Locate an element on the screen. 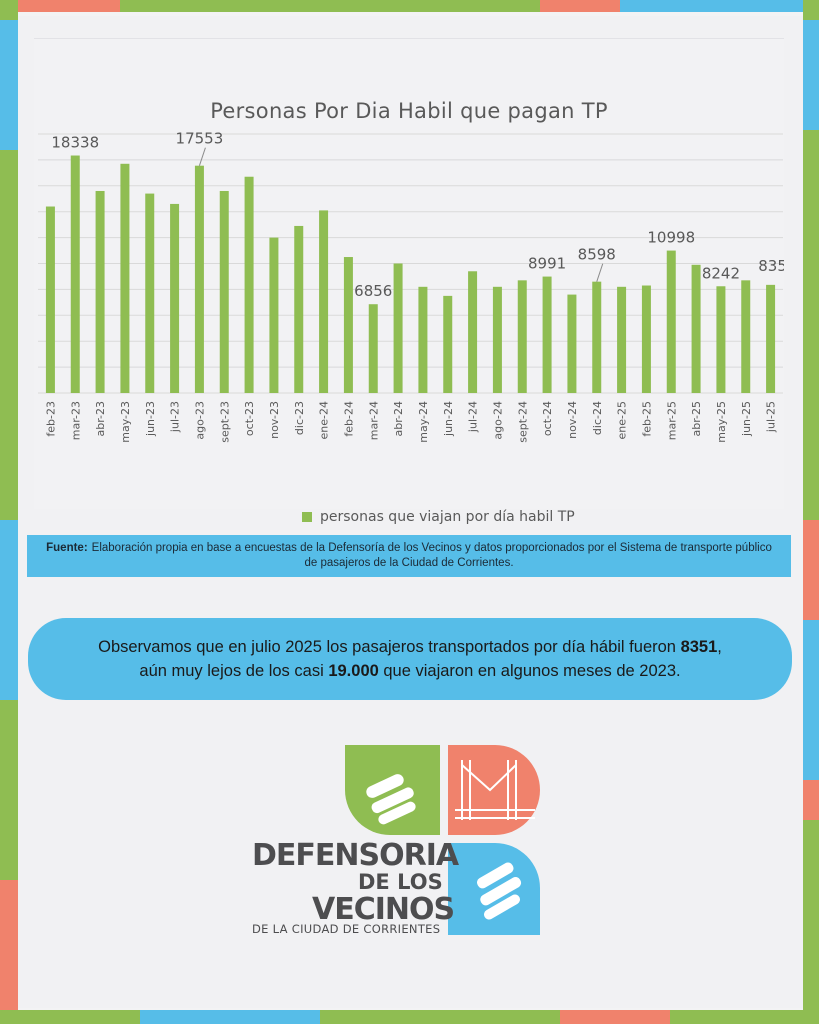 Image resolution: width=819 pixels, height=1024 pixels. data-label: 6856 is located at coordinates (373, 291).